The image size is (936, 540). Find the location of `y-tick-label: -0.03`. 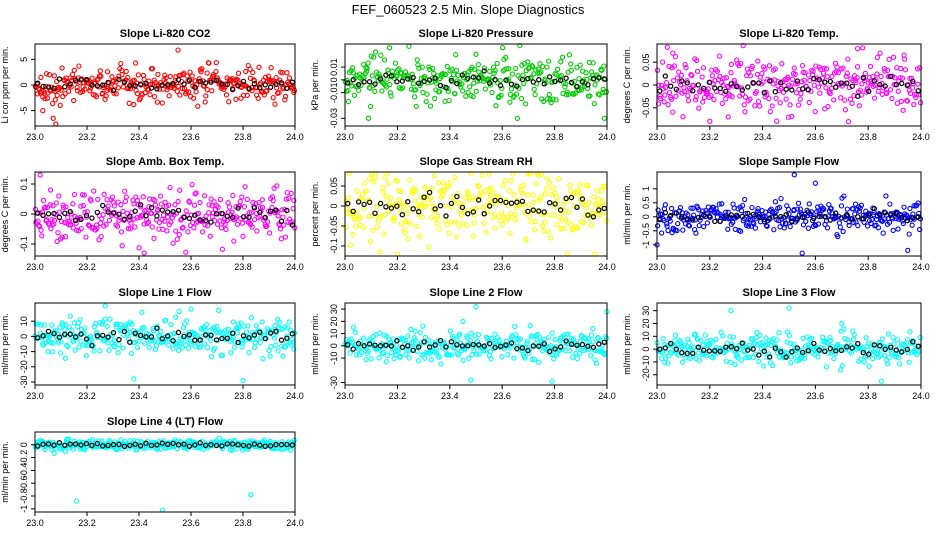

y-tick-label: -0.03 is located at coordinates (334, 118).